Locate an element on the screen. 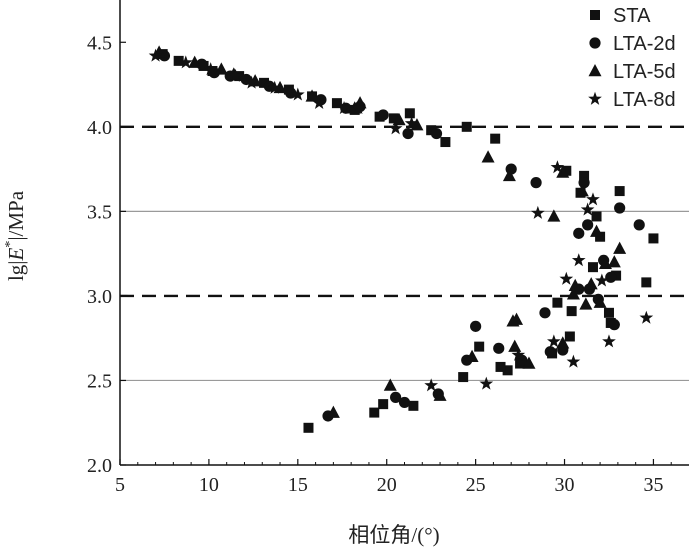  legend-label: STA is located at coordinates (632, 16).